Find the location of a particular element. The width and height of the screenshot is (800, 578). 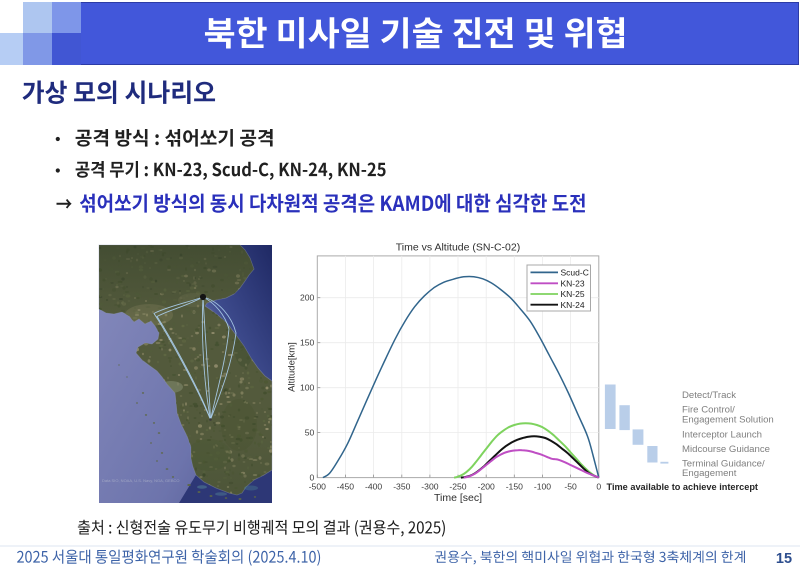

svg-text: KN-24 is located at coordinates (573, 305).